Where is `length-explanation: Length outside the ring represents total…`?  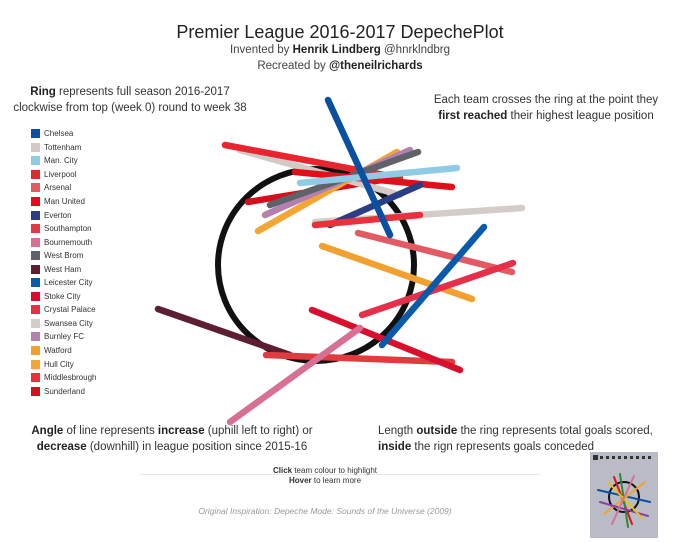 length-explanation: Length outside the ring represents total… is located at coordinates (515, 439).